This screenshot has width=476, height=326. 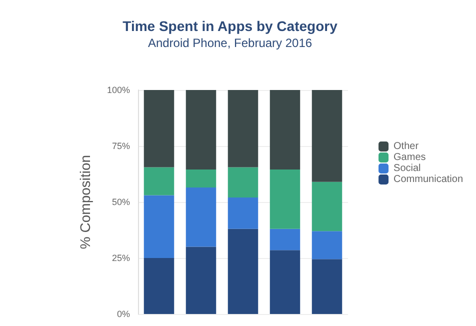 I want to click on y-tick-label: 50%, so click(x=121, y=202).